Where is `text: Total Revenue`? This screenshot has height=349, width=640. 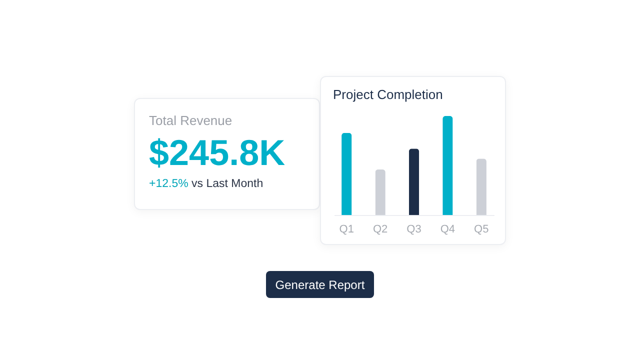 text: Total Revenue is located at coordinates (191, 120).